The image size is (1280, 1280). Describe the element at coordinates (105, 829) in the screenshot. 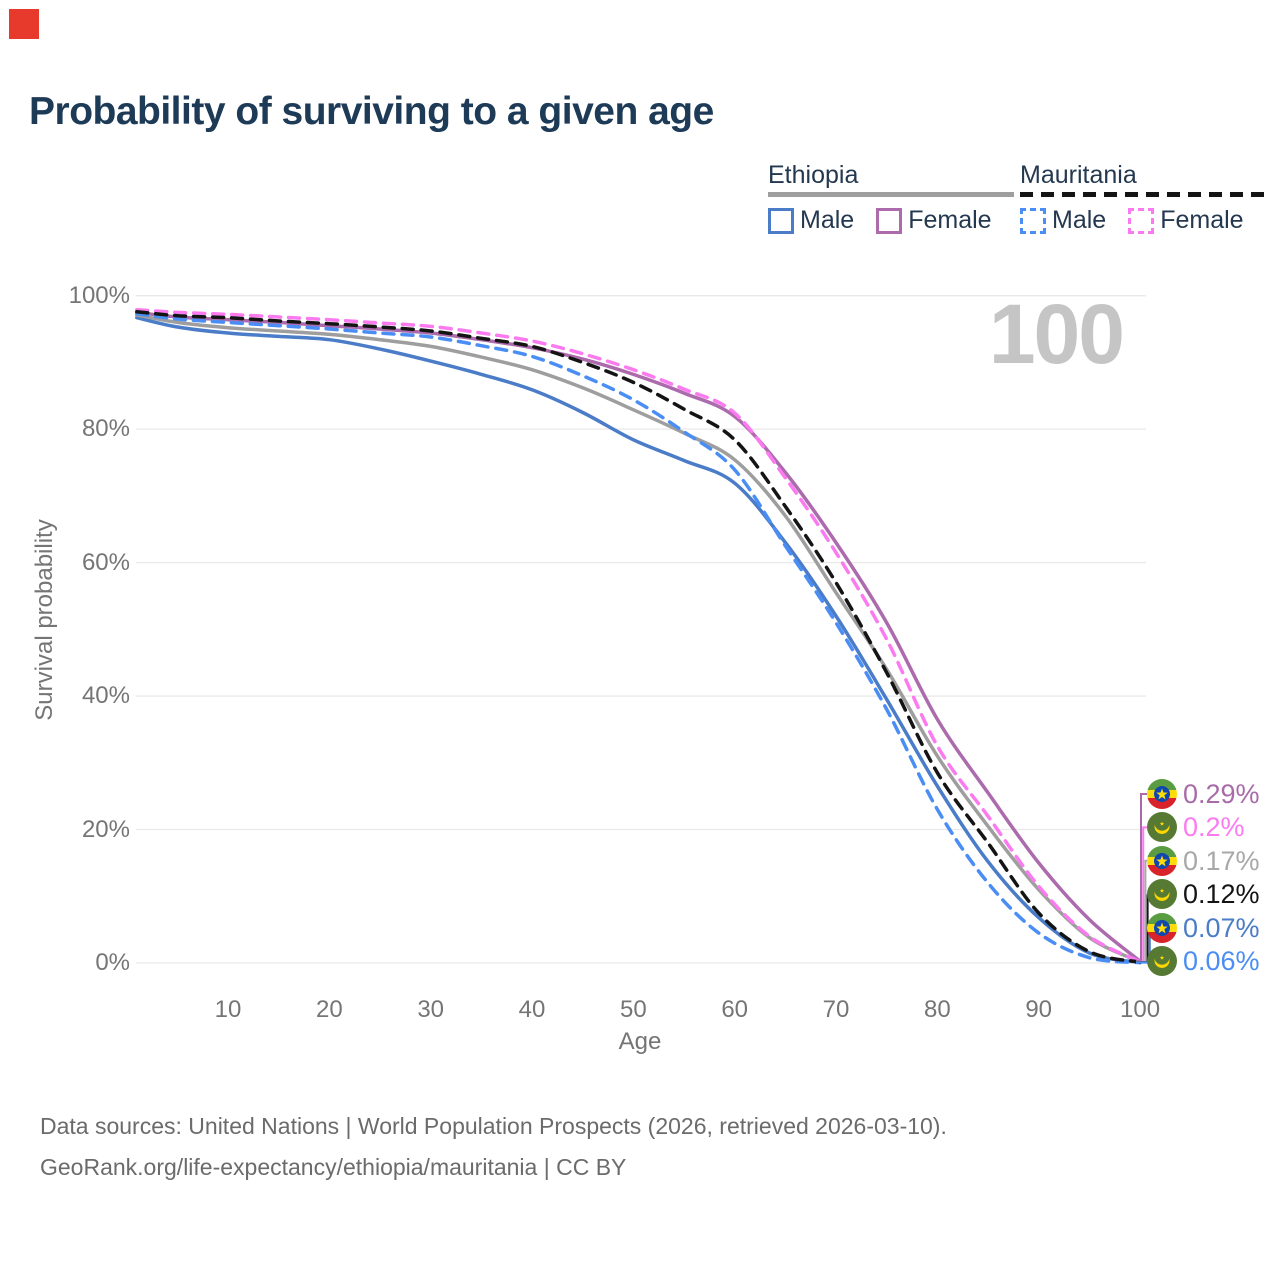

I see `y-tick-20%: 20%` at that location.